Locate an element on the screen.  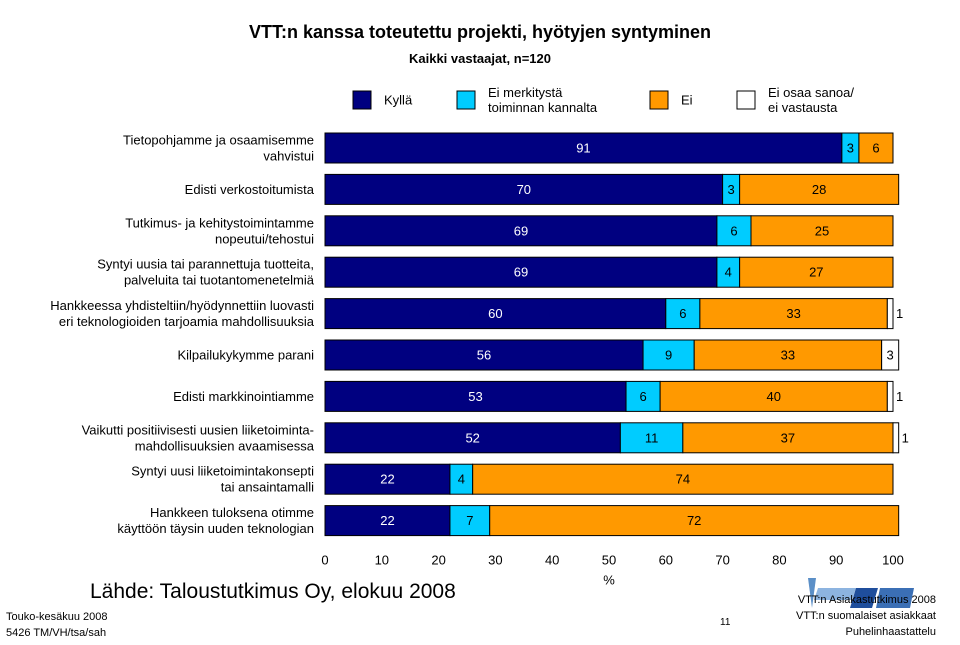
value-label-1-1: 91 is located at coordinates (583, 148).